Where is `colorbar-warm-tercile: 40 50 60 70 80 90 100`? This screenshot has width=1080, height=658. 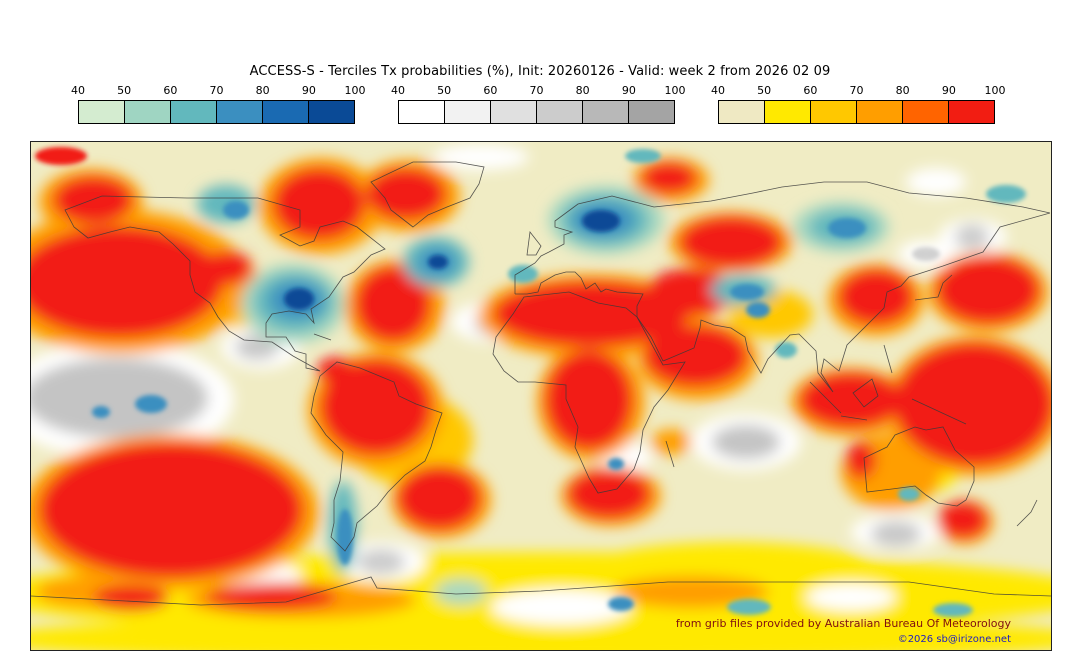 colorbar-warm-tercile: 40 50 60 70 80 90 100 is located at coordinates (858, 104).